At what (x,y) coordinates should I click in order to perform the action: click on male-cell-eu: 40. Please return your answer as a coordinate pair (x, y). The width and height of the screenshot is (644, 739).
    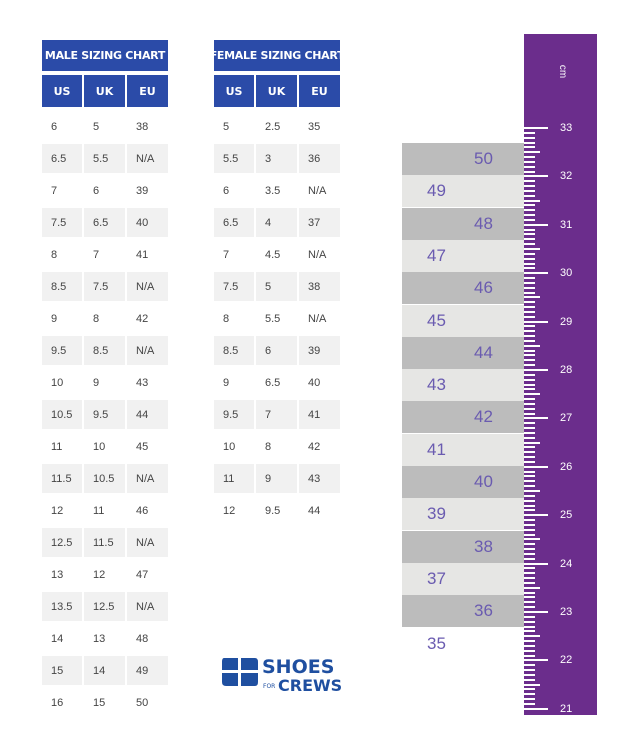
    Looking at the image, I should click on (147, 222).